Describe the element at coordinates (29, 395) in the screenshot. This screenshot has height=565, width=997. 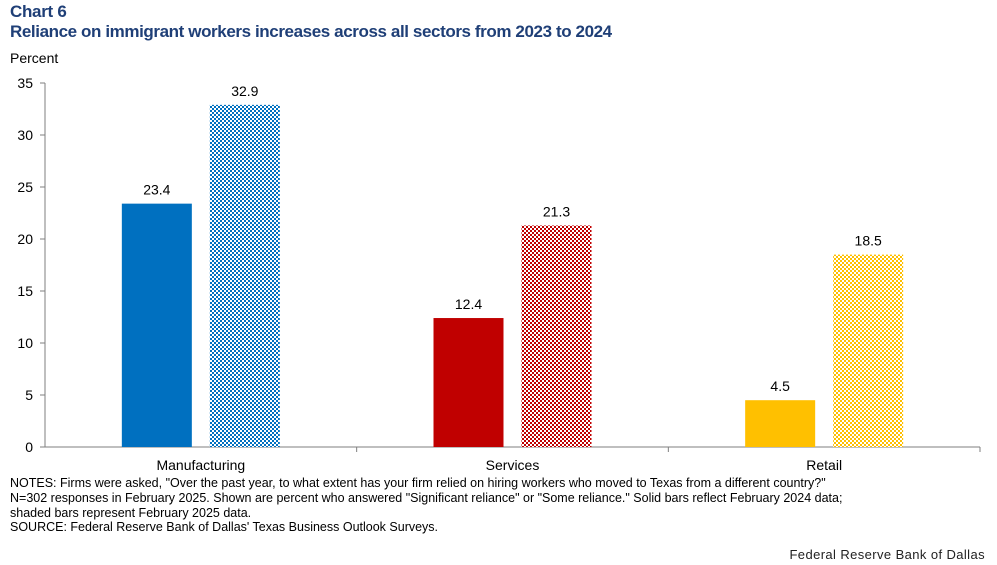
I see `y-tick-label: 5` at that location.